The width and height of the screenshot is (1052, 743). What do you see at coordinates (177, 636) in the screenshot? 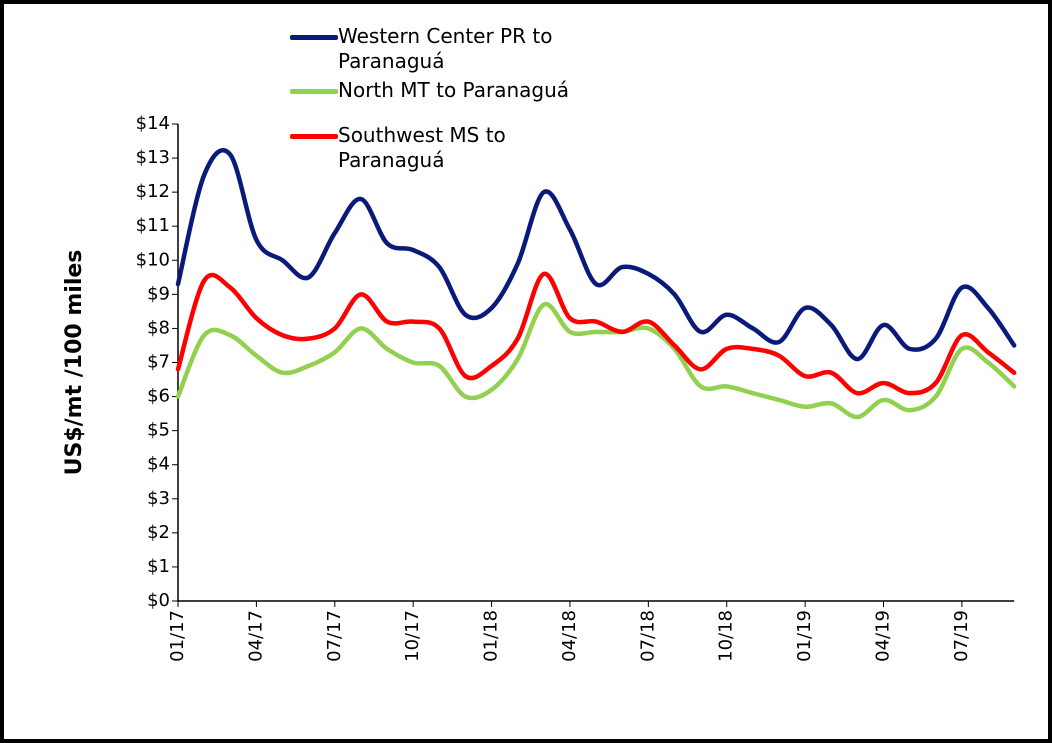
I see `x-tick-label: 01/17` at bounding box center [177, 636].